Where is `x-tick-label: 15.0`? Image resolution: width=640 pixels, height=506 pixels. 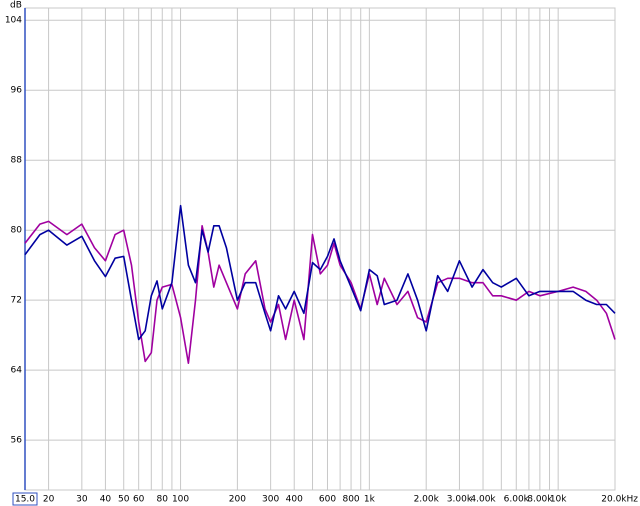 x-tick-label: 15.0 is located at coordinates (25, 500).